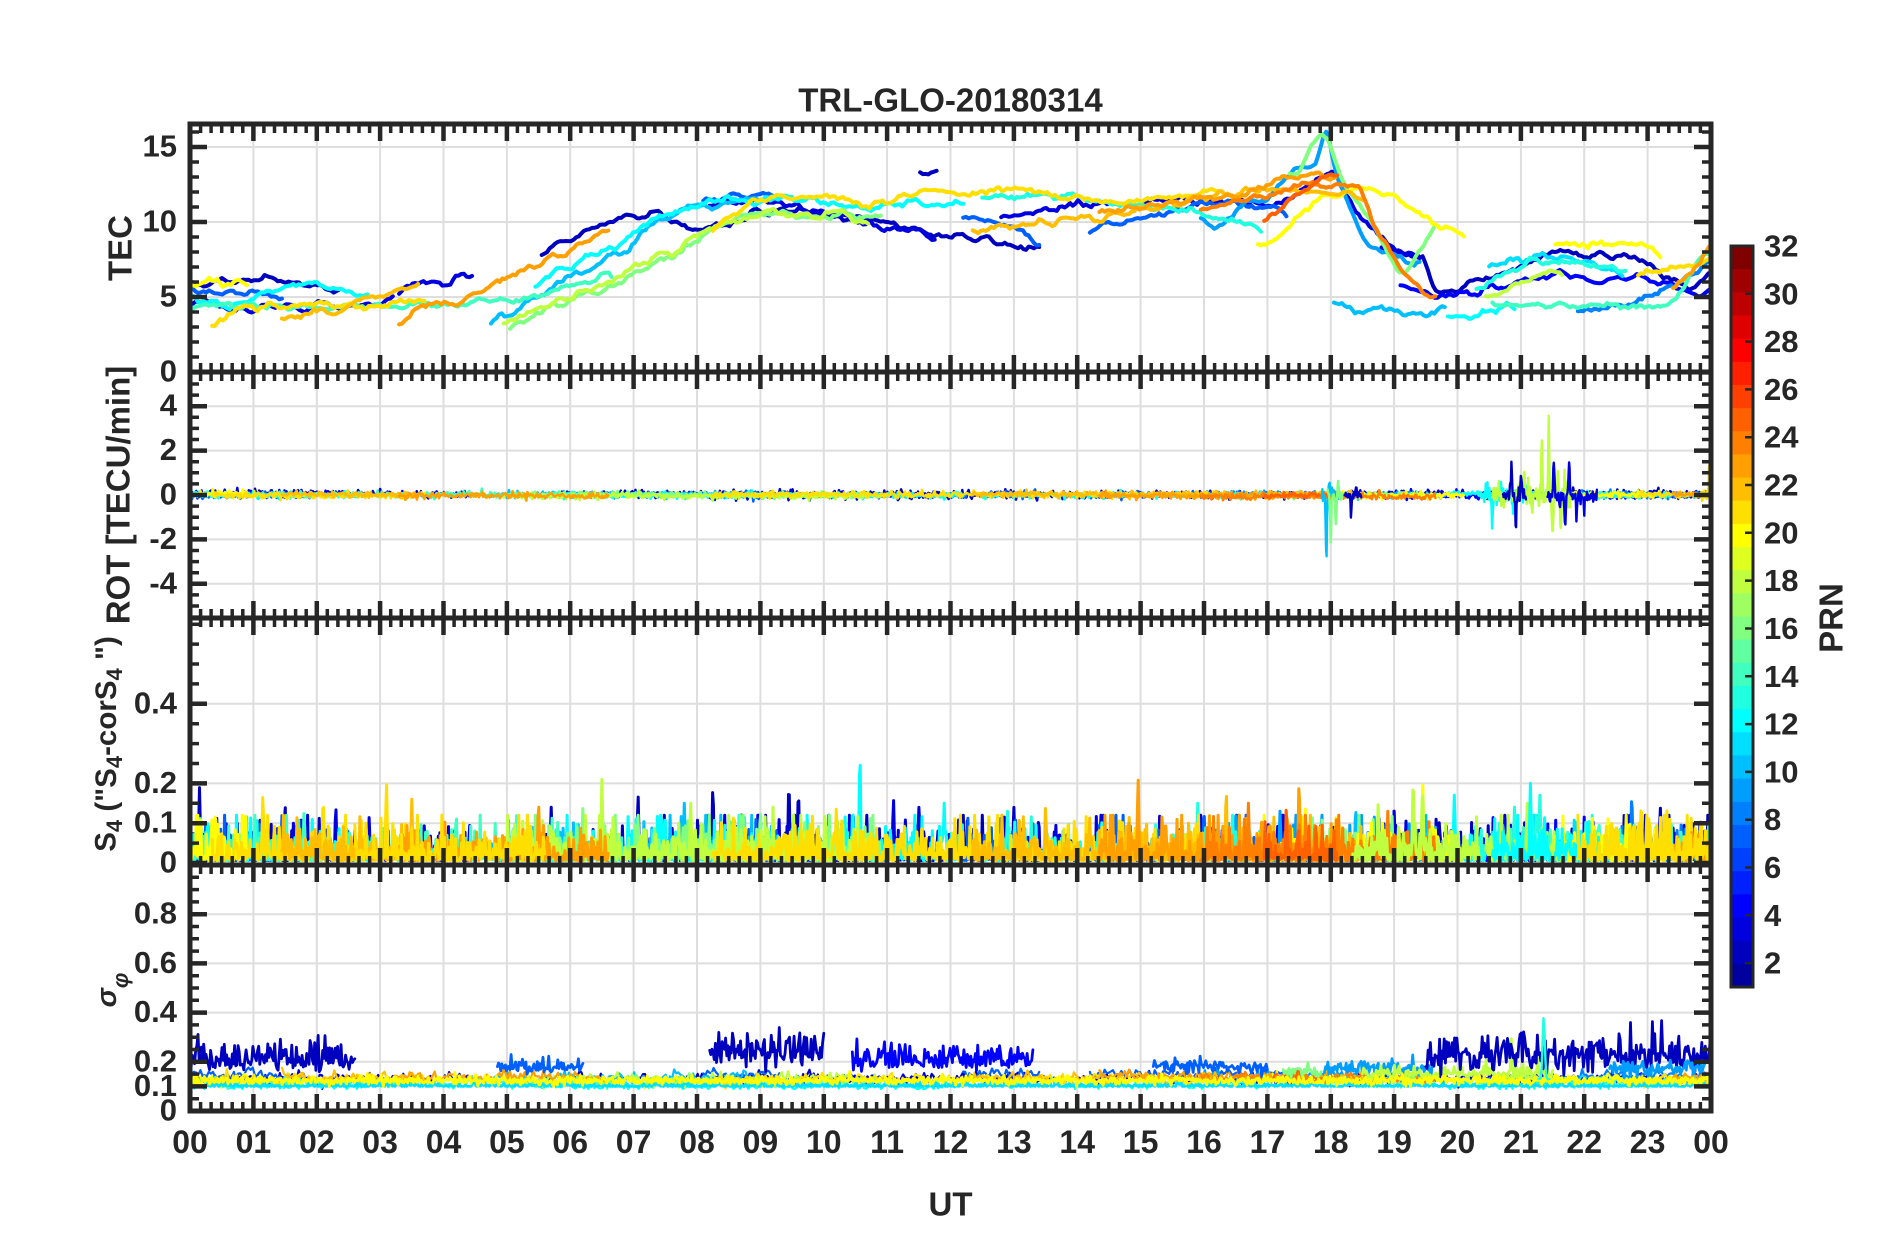  I want to click on svg-text: 17, so click(1268, 1142).